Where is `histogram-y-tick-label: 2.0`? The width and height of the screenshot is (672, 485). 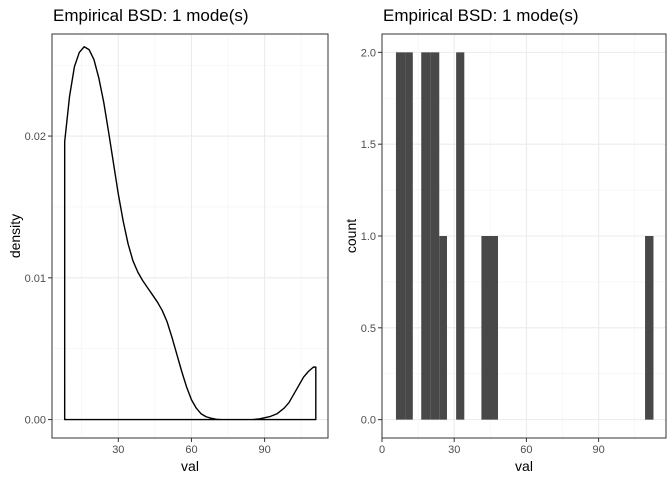
histogram-y-tick-label: 2.0 is located at coordinates (368, 53).